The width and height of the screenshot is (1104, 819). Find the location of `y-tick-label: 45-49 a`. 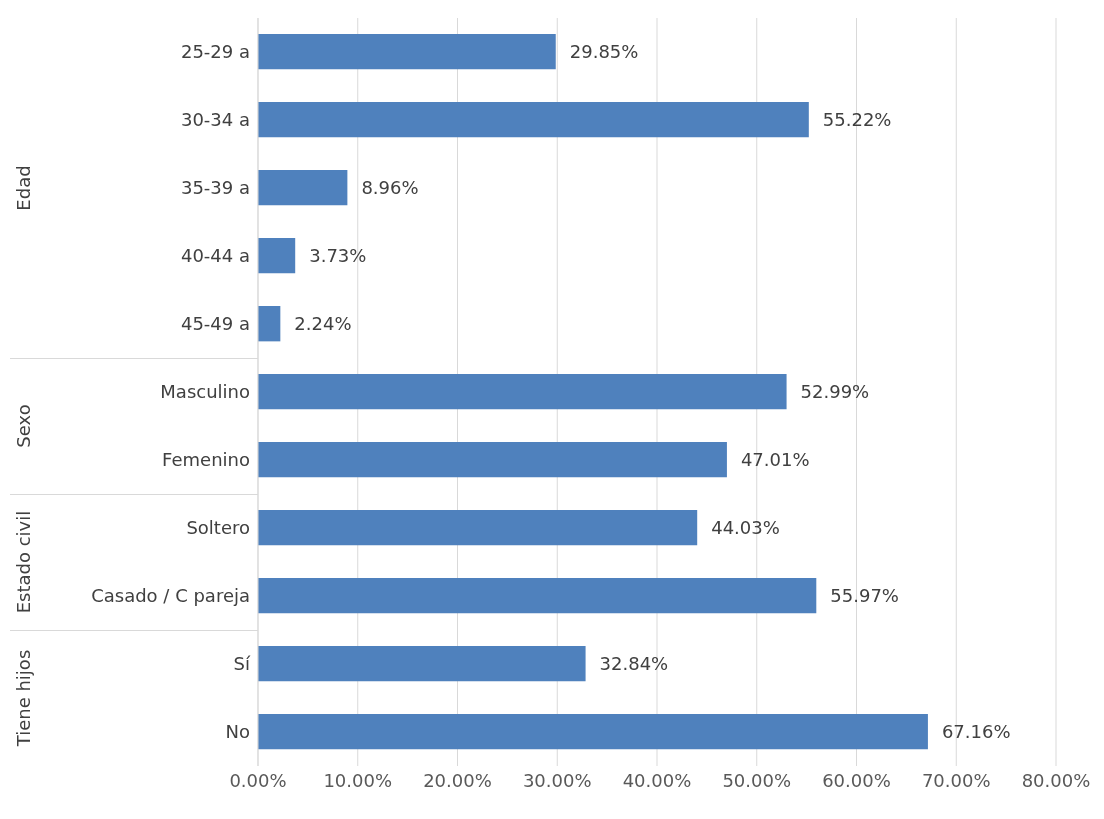

y-tick-label: 45-49 a is located at coordinates (215, 324).